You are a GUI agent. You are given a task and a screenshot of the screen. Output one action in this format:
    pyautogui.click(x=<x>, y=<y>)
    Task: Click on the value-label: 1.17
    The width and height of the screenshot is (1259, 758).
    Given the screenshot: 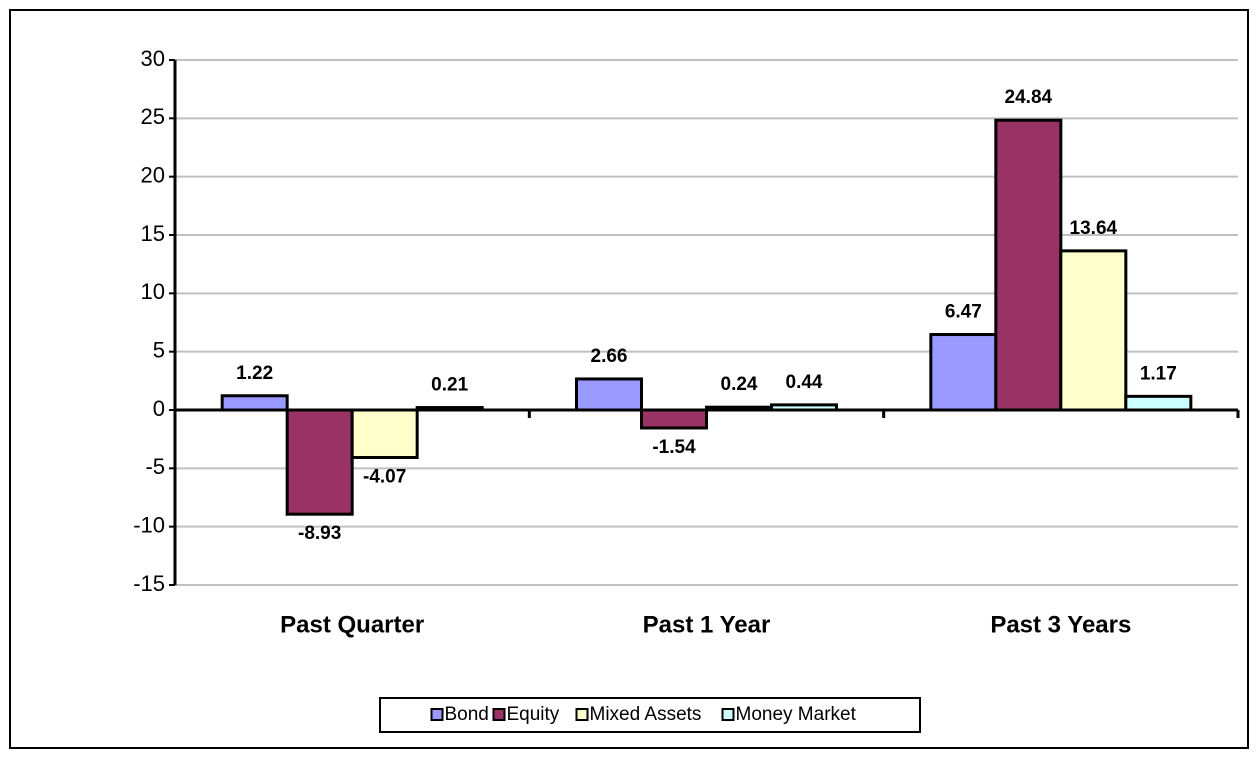 What is the action you would take?
    pyautogui.click(x=1158, y=373)
    